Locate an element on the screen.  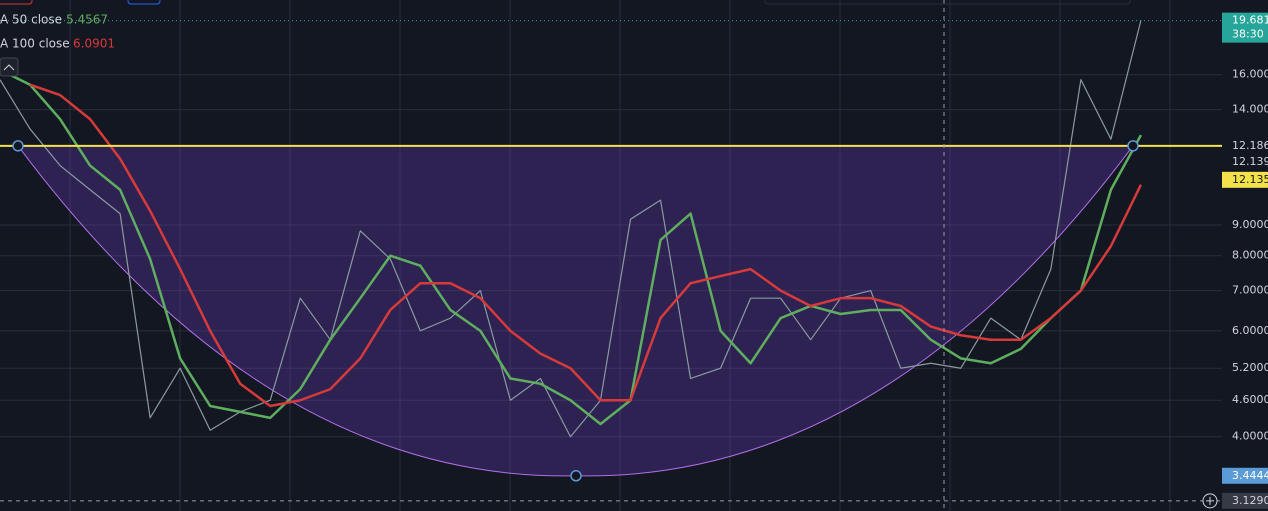
legend-label: A 100 close is located at coordinates (35, 44).